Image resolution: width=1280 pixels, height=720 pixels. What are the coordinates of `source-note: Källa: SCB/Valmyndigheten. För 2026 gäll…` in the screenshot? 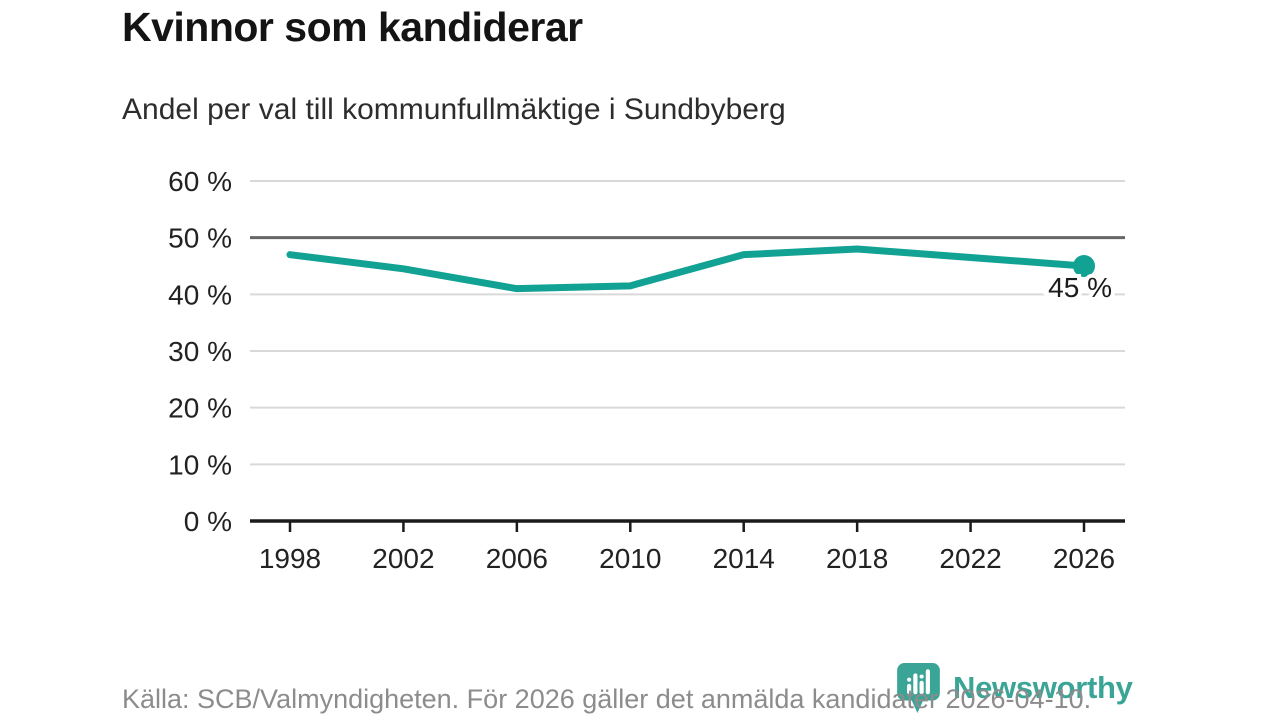 It's located at (607, 699).